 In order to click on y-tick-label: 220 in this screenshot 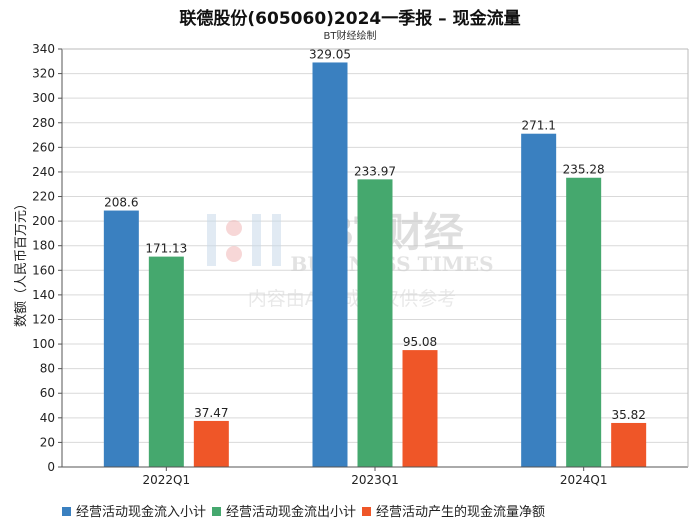, I will do `click(43, 197)`.